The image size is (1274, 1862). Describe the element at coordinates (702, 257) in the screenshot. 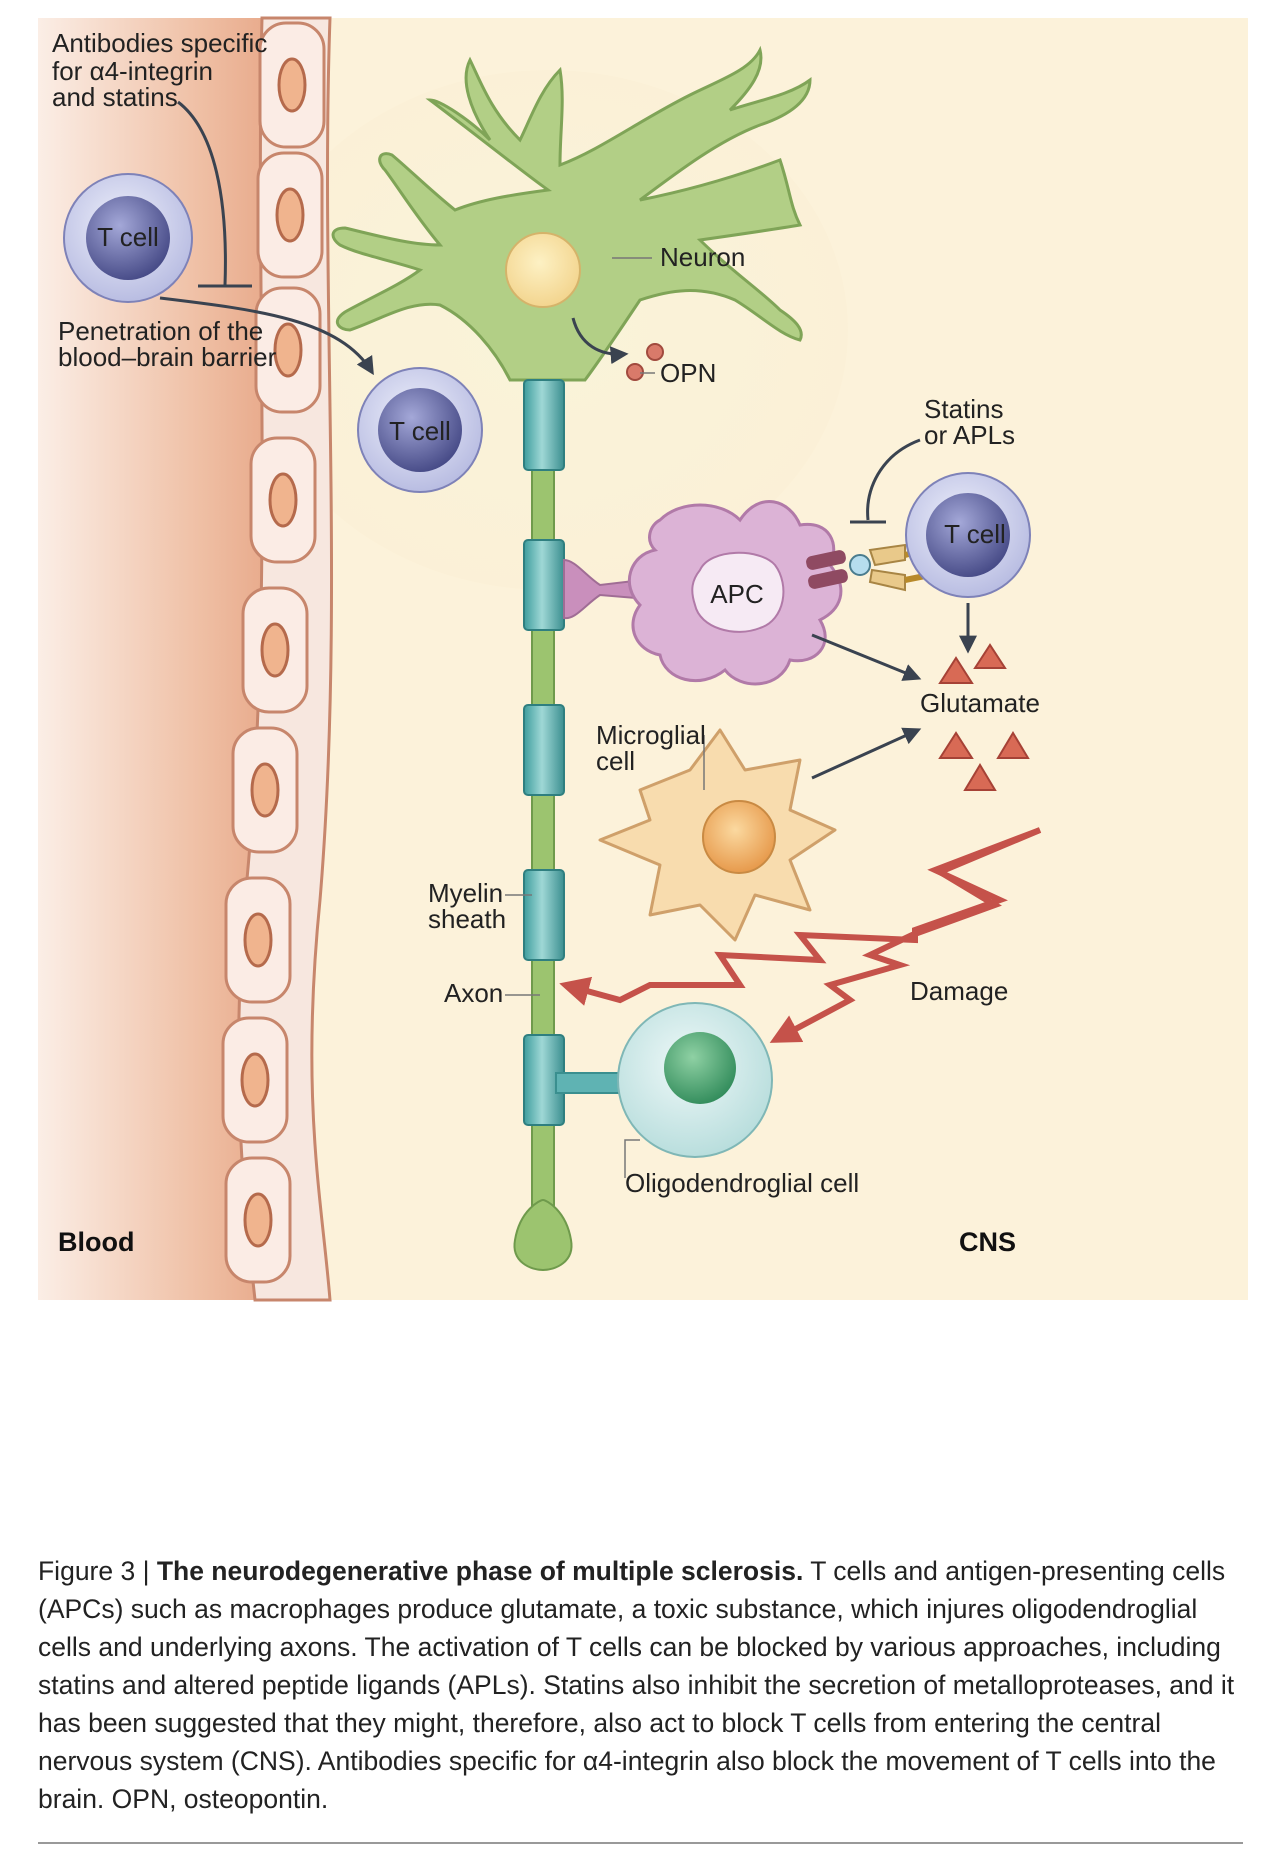

I see `neuron-label: Neuron` at that location.